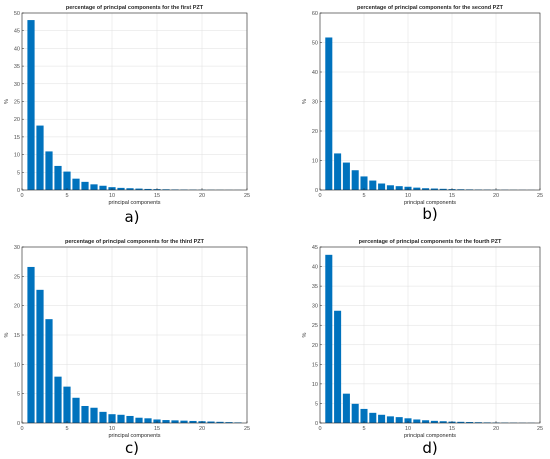 The width and height of the screenshot is (550, 459). Describe the element at coordinates (17, 49) in the screenshot. I see `y-tick-label: 40` at that location.